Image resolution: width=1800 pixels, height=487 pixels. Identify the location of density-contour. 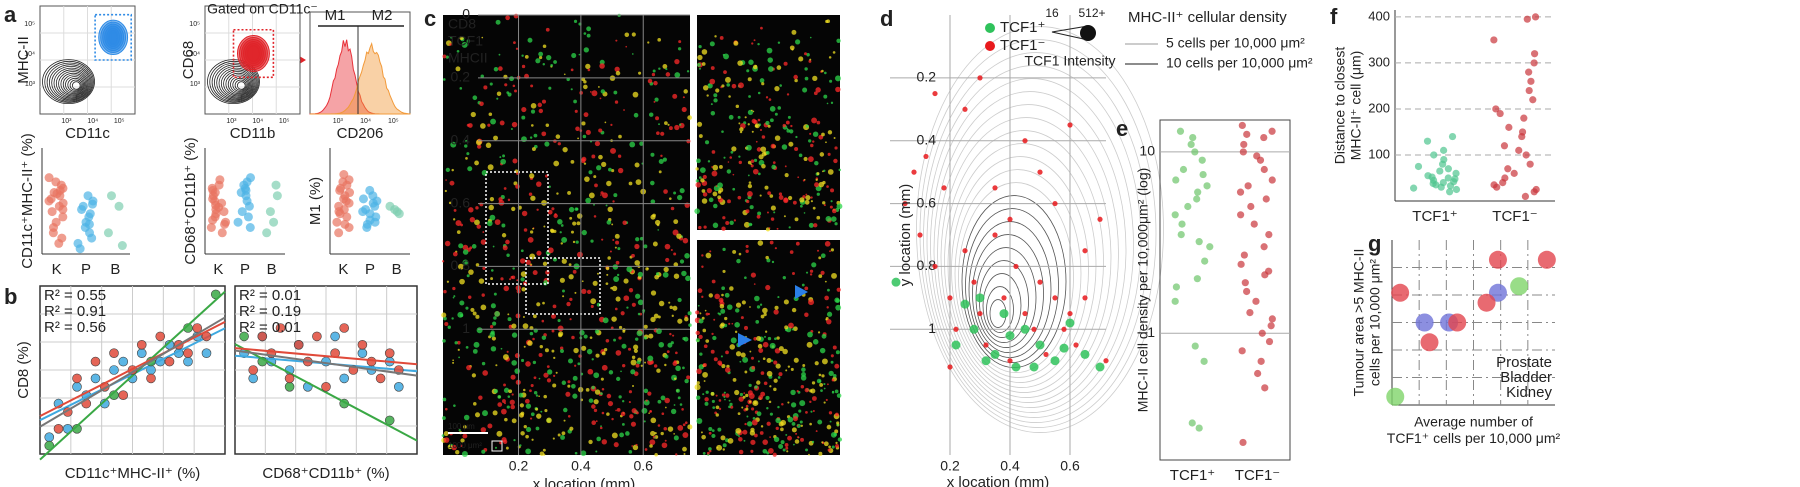
(1036, 237).